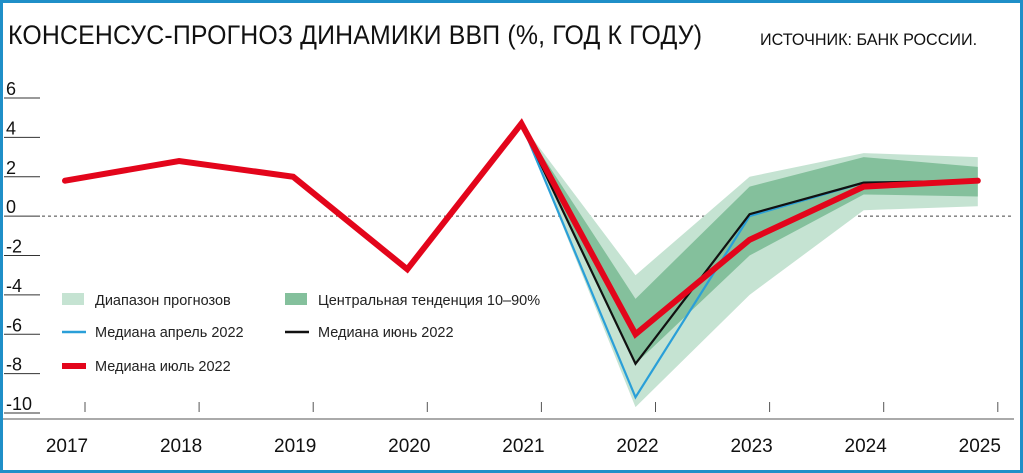  Describe the element at coordinates (296, 299) in the screenshot. I see `legend-central-swatch` at that location.